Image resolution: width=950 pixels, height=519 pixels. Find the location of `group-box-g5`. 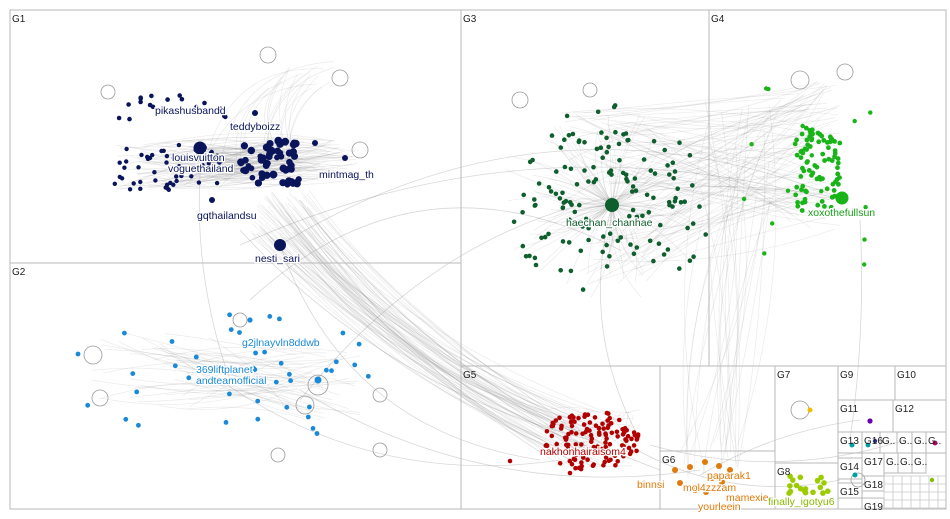

group-box-g5 is located at coordinates (560, 437).